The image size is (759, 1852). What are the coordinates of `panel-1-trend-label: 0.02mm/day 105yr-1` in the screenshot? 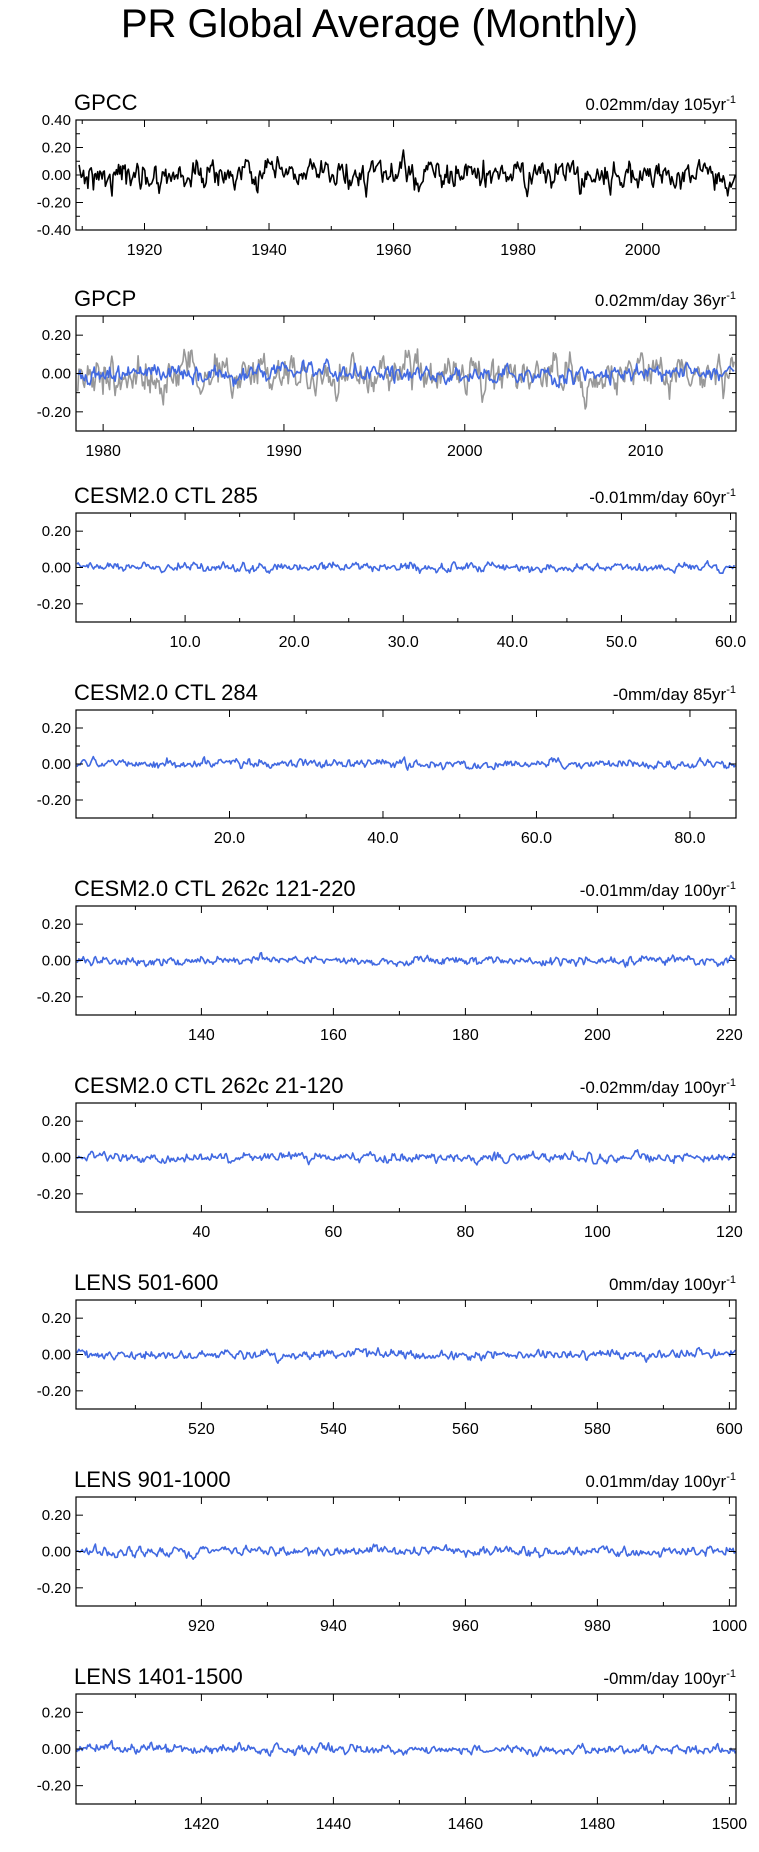 It's located at (660, 104).